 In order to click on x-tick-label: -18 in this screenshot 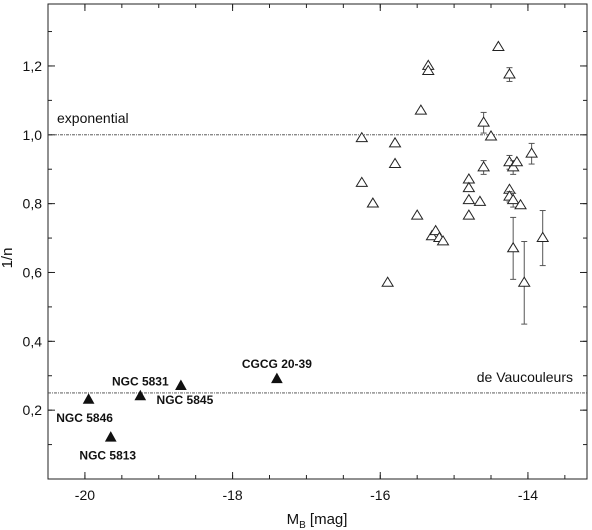, I will do `click(232, 495)`.